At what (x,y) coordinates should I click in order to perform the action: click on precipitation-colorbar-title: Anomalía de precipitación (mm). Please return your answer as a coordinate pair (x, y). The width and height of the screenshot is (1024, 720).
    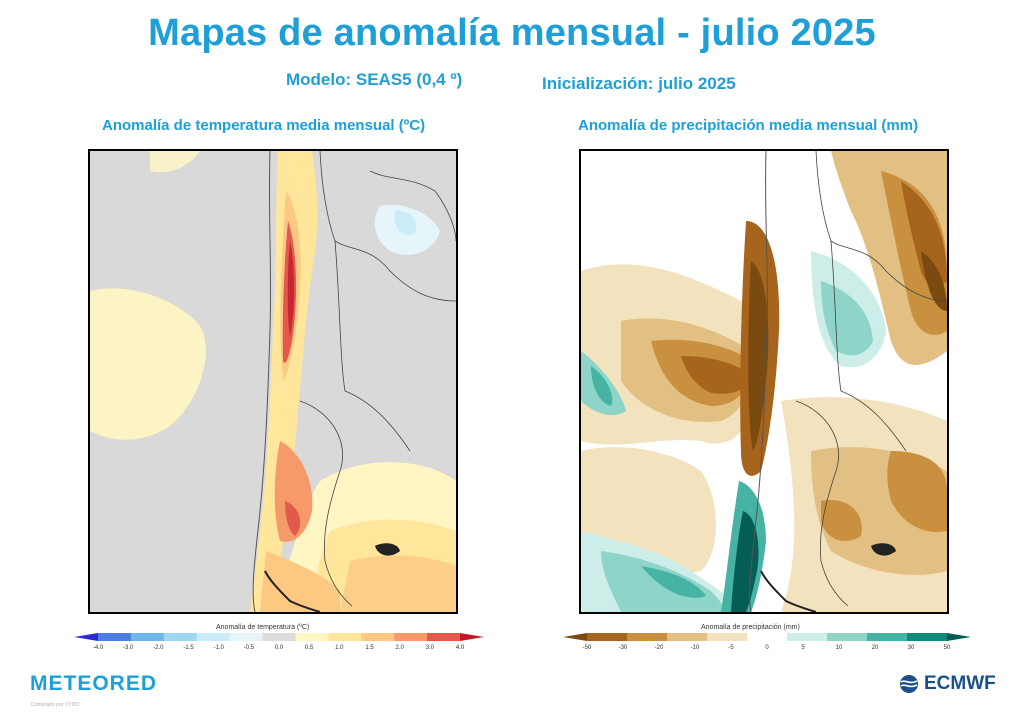
    Looking at the image, I should click on (750, 627).